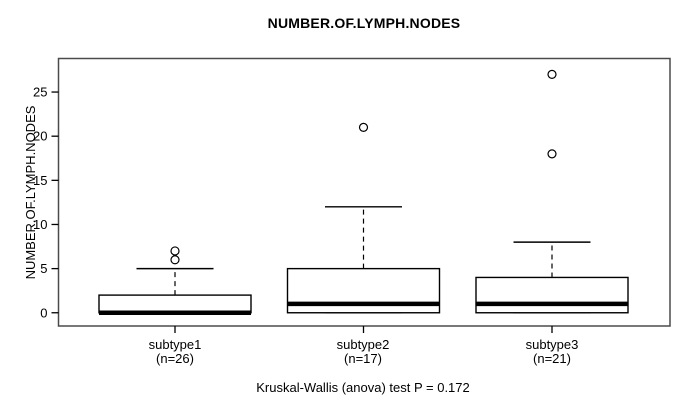  Describe the element at coordinates (40, 136) in the screenshot. I see `y-axis-tick-label: 20` at that location.